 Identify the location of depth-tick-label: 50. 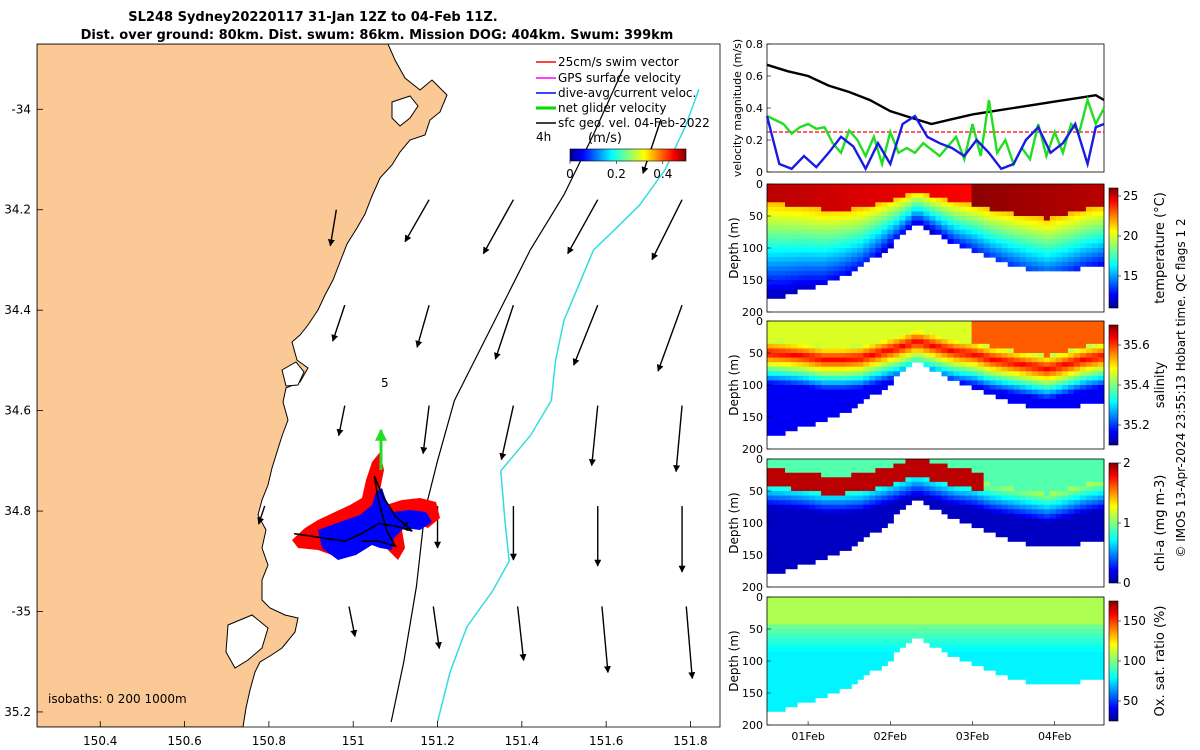
(756, 491).